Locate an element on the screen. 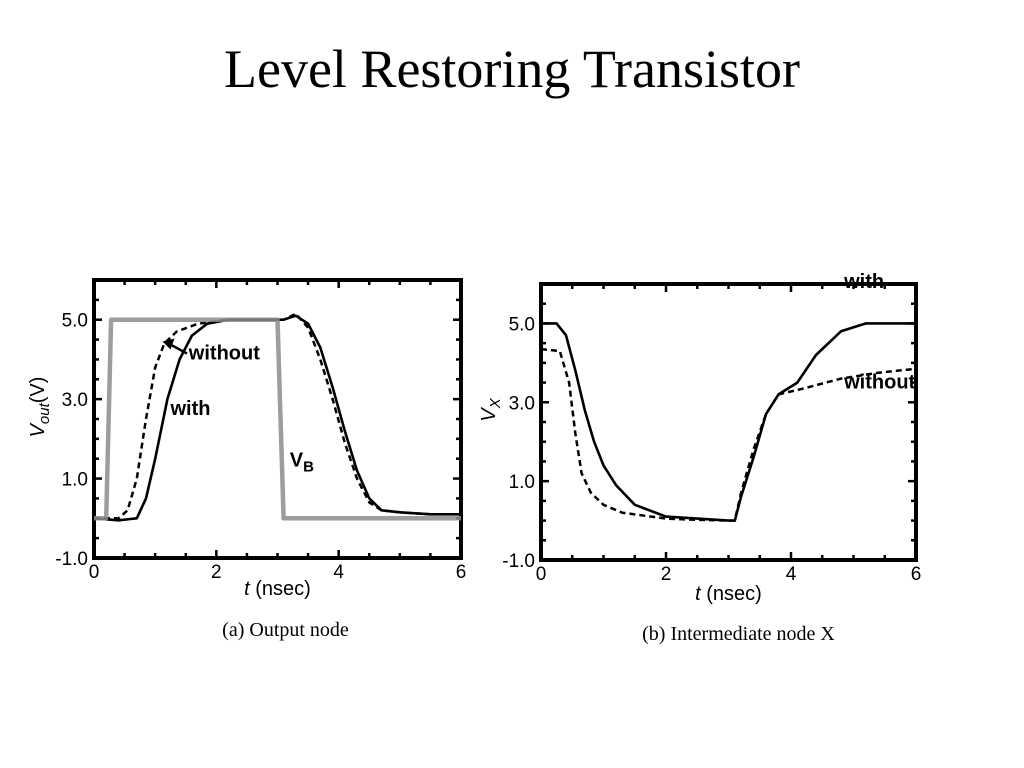 This screenshot has height=768, width=1024. chart-a-y-tick-label: 1.0 is located at coordinates (75, 480).